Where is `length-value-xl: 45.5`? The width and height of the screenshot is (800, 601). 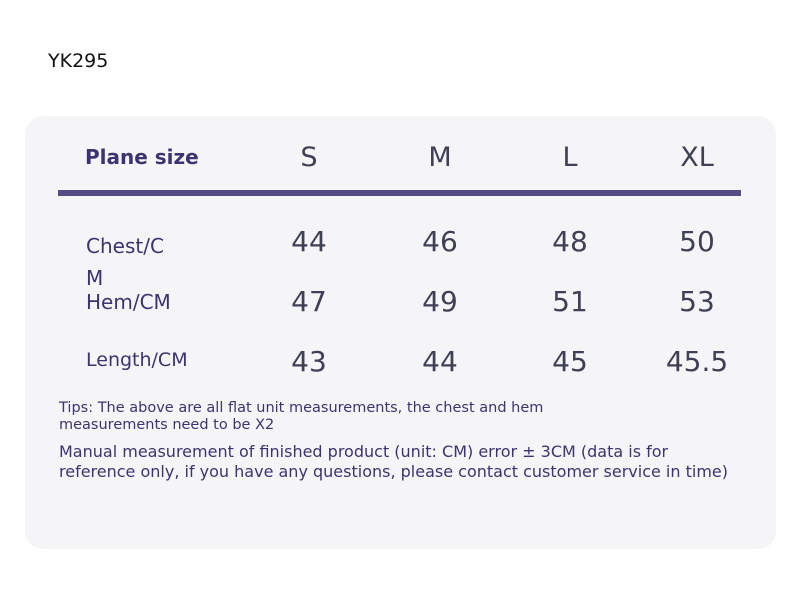
length-value-xl: 45.5 is located at coordinates (697, 361).